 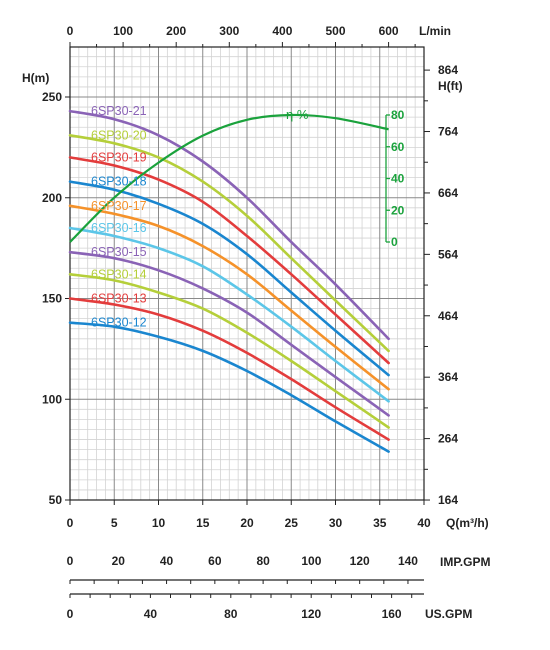 What do you see at coordinates (448, 377) in the screenshot?
I see `right-tick-label: 364` at bounding box center [448, 377].